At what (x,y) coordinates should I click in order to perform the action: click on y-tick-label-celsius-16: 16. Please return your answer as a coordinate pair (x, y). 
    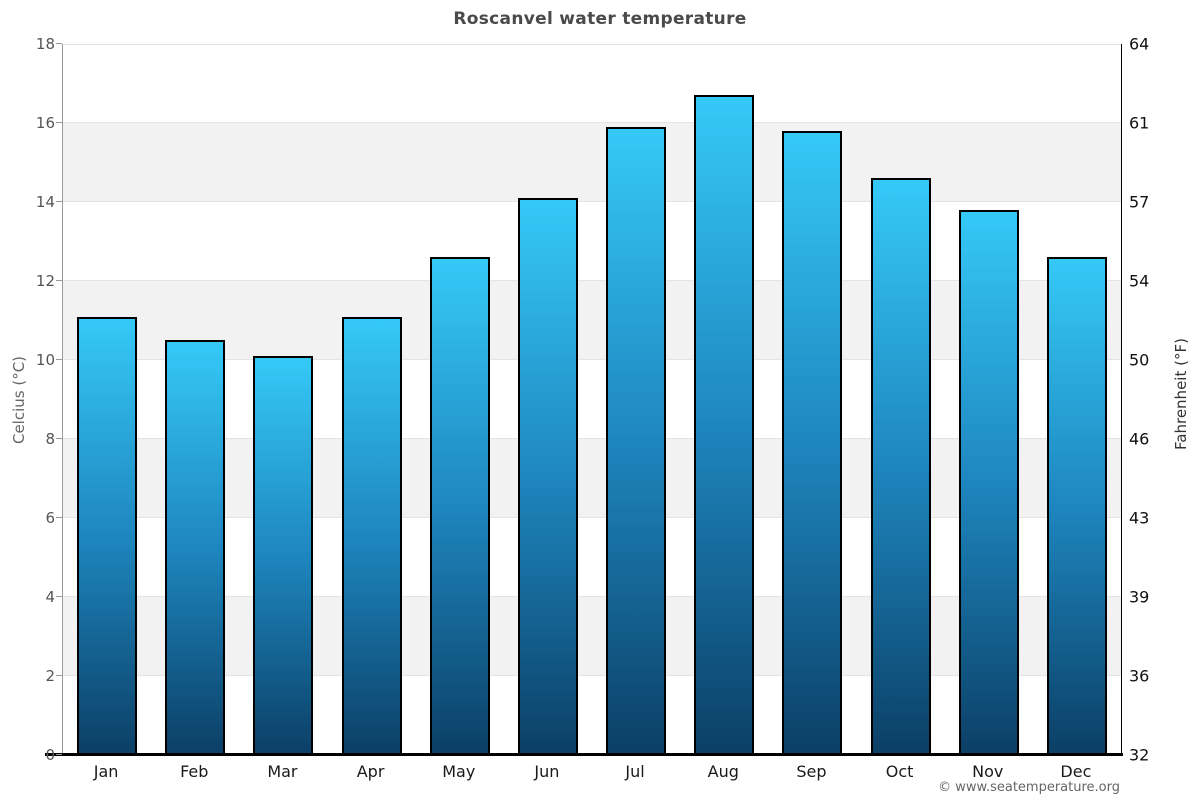
    Looking at the image, I should click on (45, 123).